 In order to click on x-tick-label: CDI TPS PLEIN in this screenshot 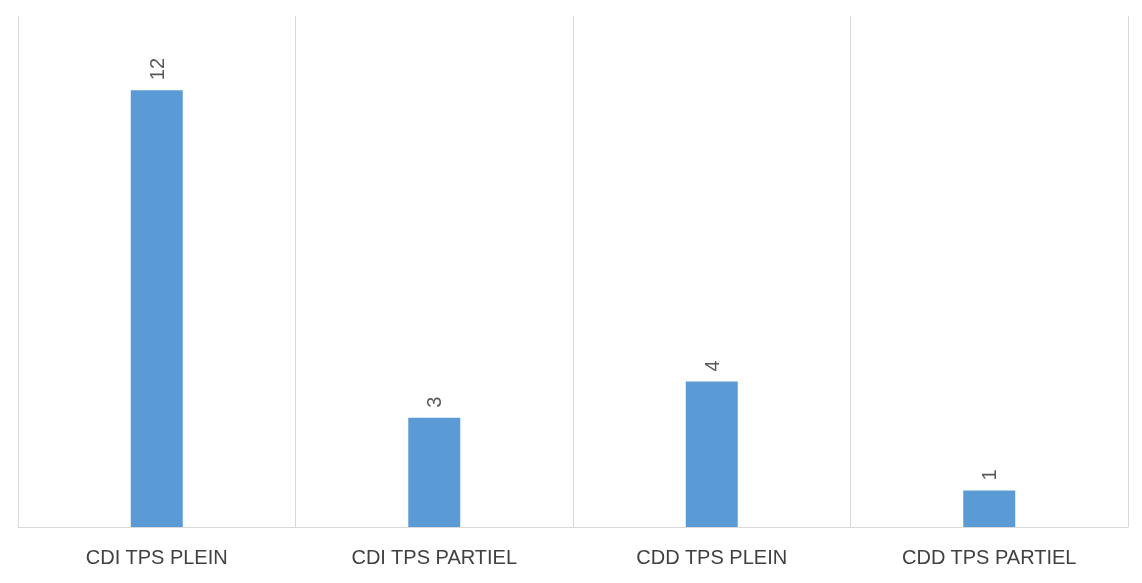, I will do `click(156, 557)`.